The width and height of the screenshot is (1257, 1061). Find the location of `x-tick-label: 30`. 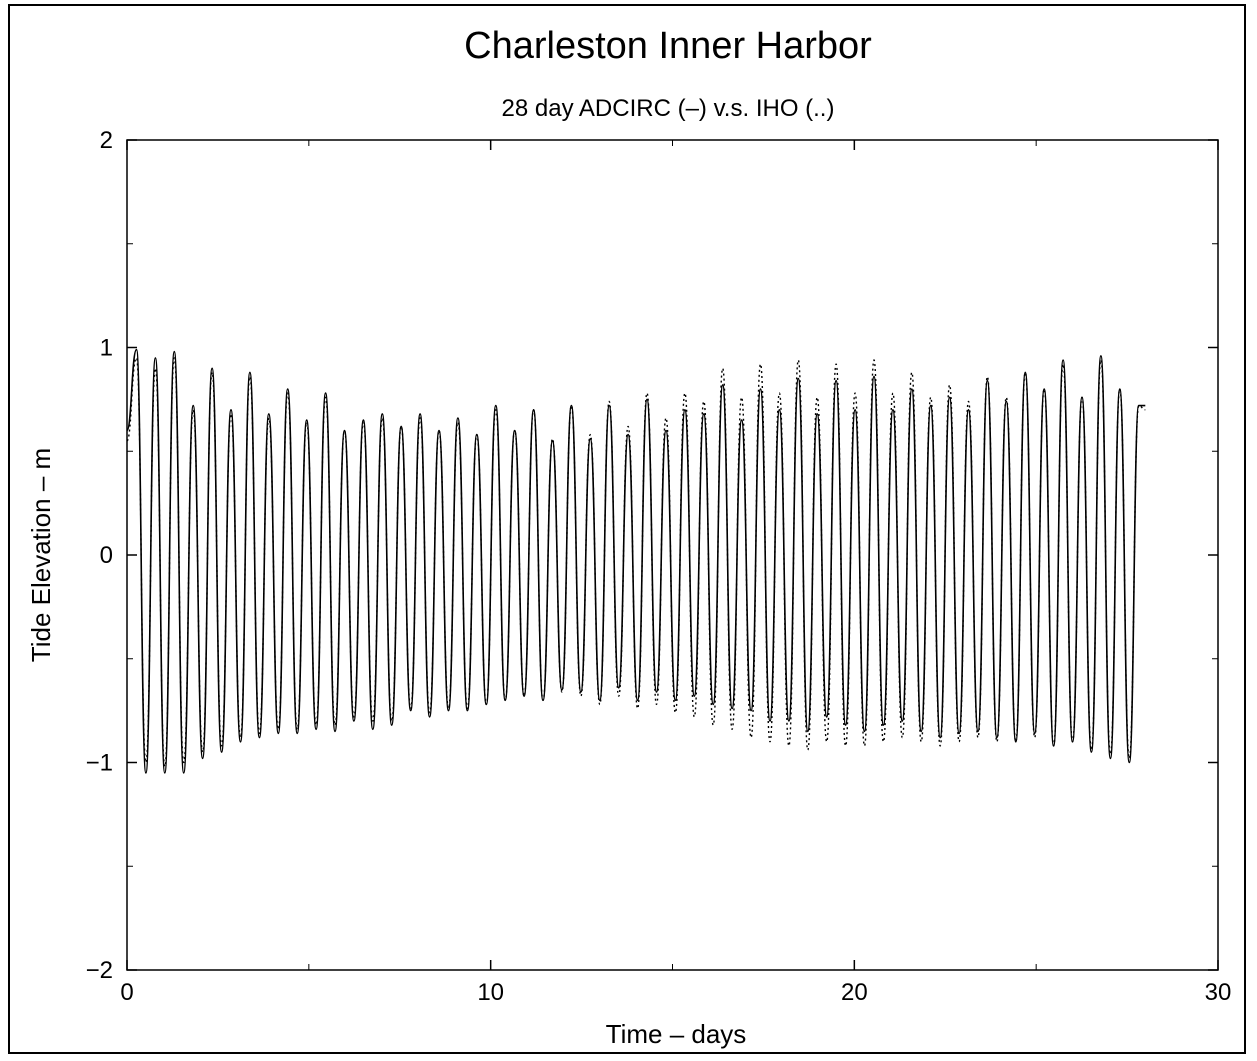

x-tick-label: 30 is located at coordinates (1218, 992).